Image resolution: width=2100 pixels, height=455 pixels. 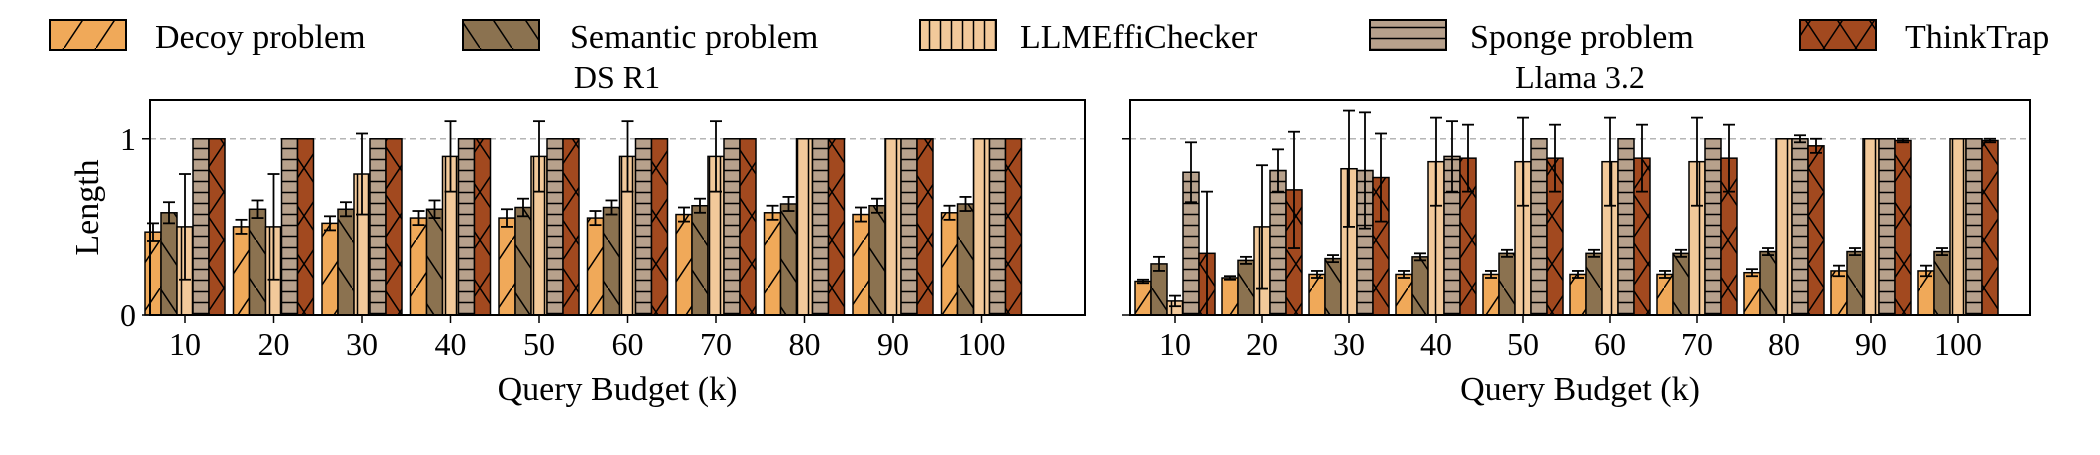 I want to click on bar-llmeffichecker-90-hatch, so click(x=893, y=226).